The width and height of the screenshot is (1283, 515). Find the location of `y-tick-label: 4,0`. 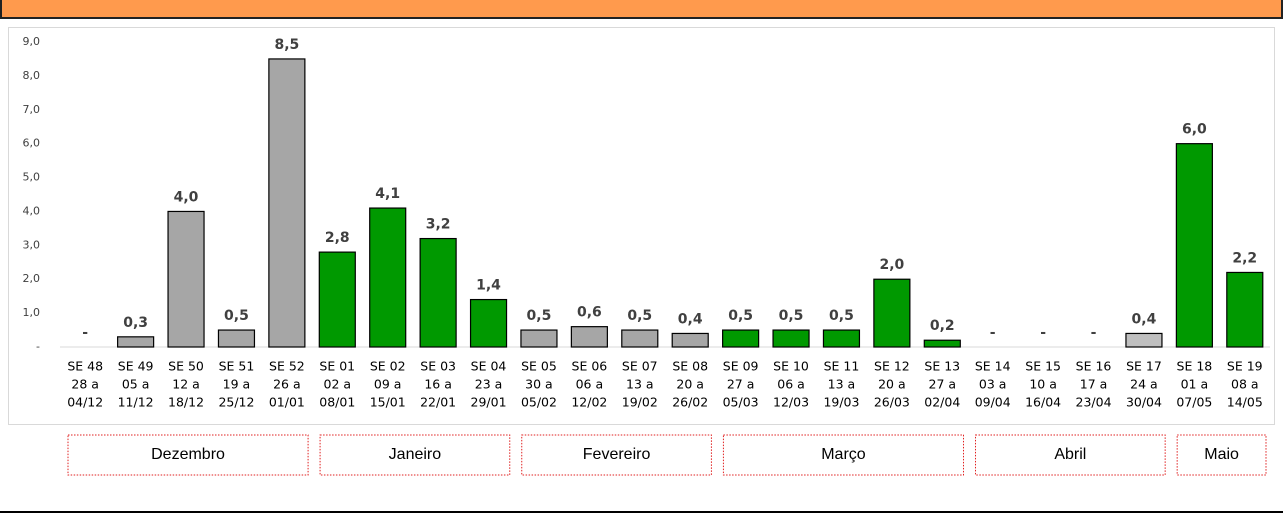

y-tick-label: 4,0 is located at coordinates (32, 210).